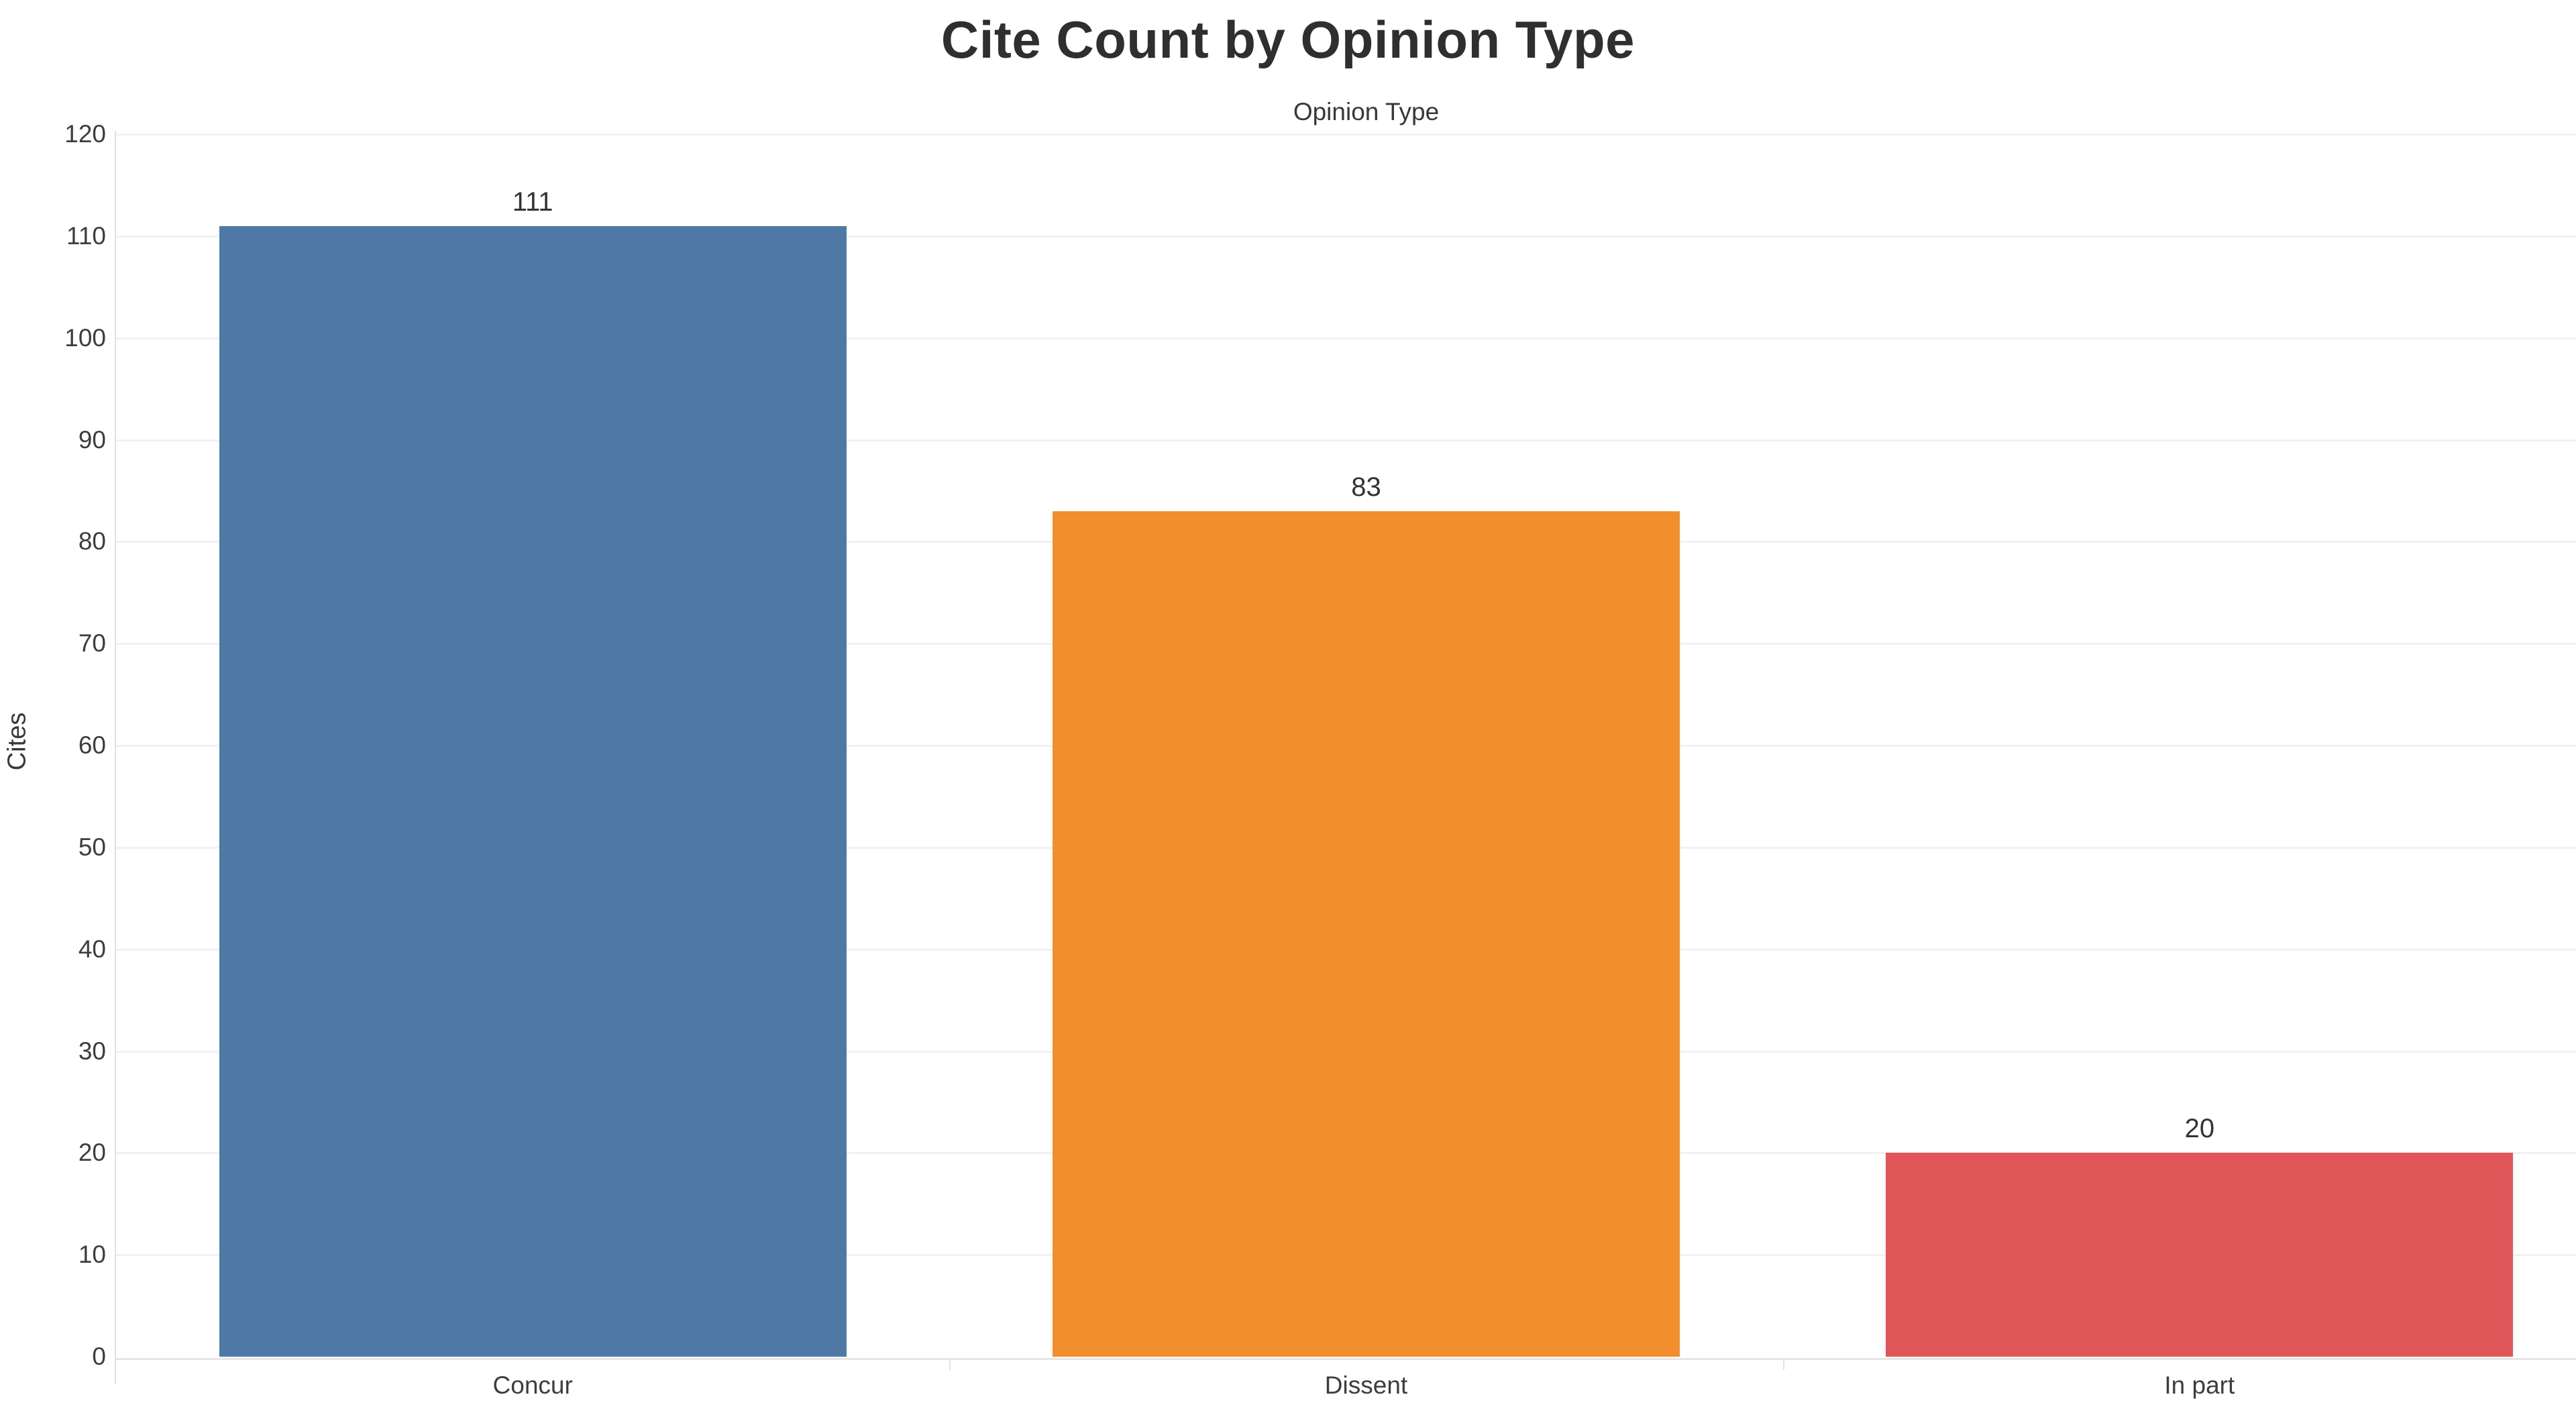  I want to click on bar-value-label-in-part: 20, so click(2199, 1129).